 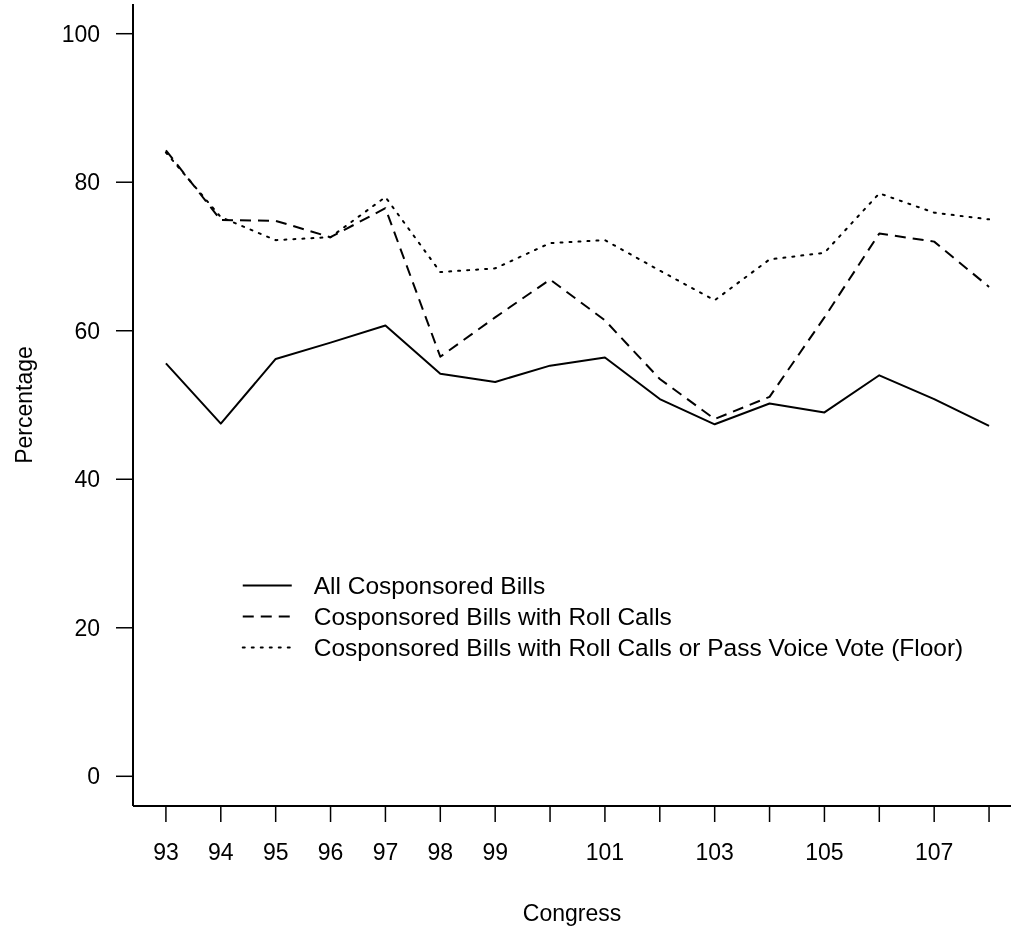 I want to click on y-tick-label: 40, so click(x=87, y=479).